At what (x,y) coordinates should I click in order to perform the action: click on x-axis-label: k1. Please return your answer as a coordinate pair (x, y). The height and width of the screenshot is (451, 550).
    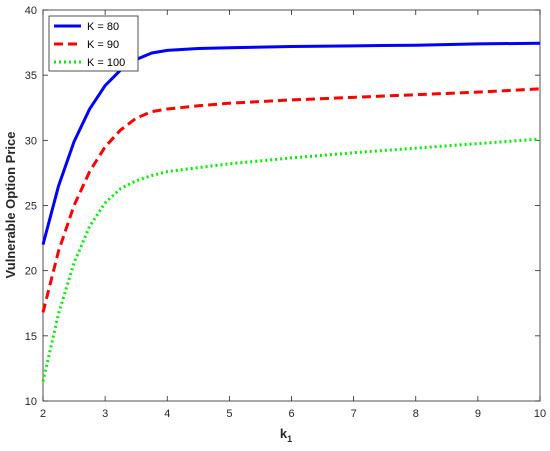
    Looking at the image, I should click on (286, 435).